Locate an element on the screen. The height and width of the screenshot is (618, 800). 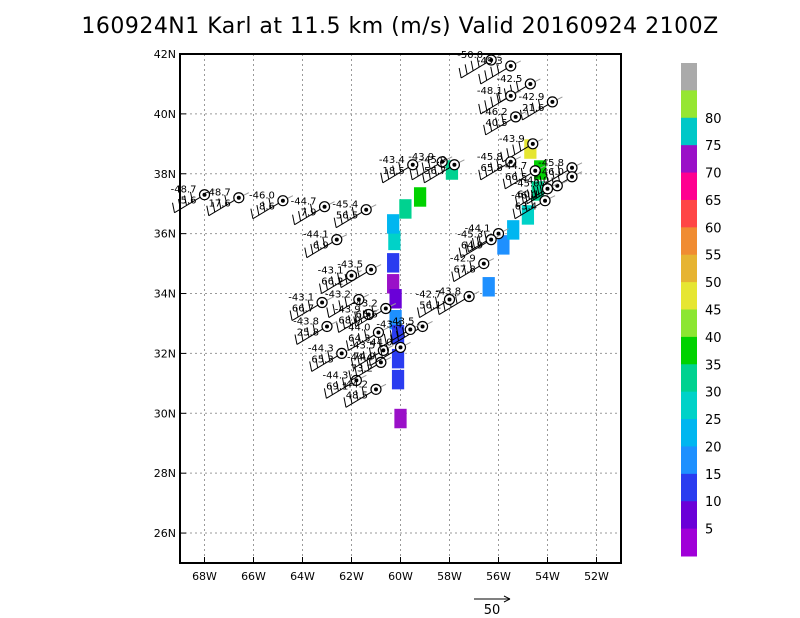
observation: -42.921.6 is located at coordinates (541, 106).